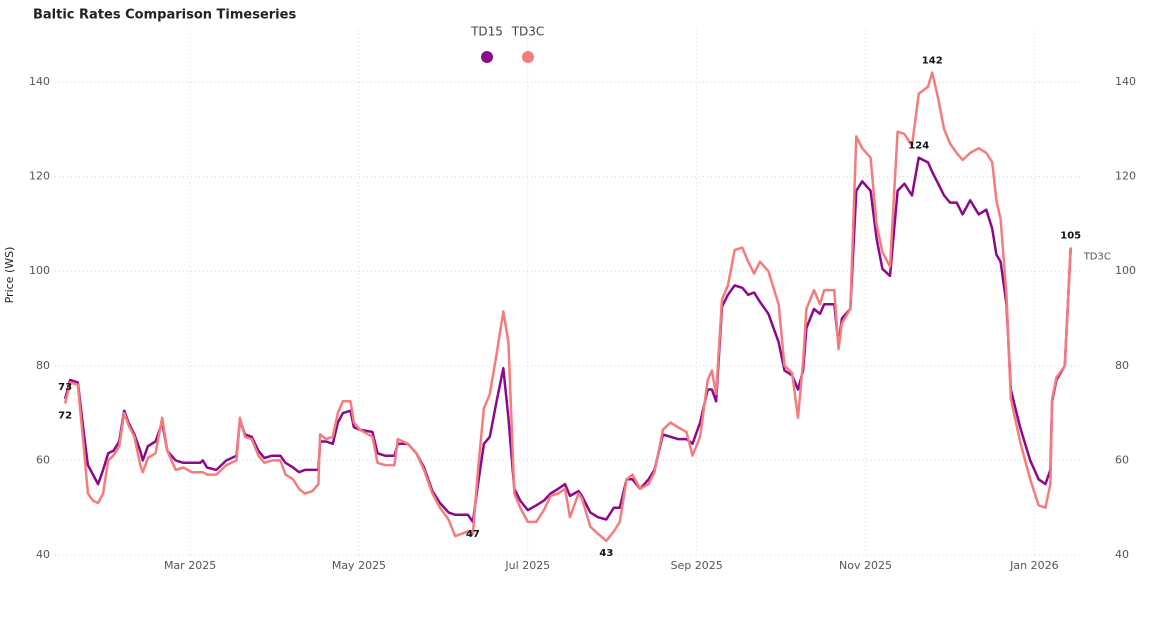 The image size is (1162, 619). What do you see at coordinates (39, 270) in the screenshot?
I see `y-tick-label: 100` at bounding box center [39, 270].